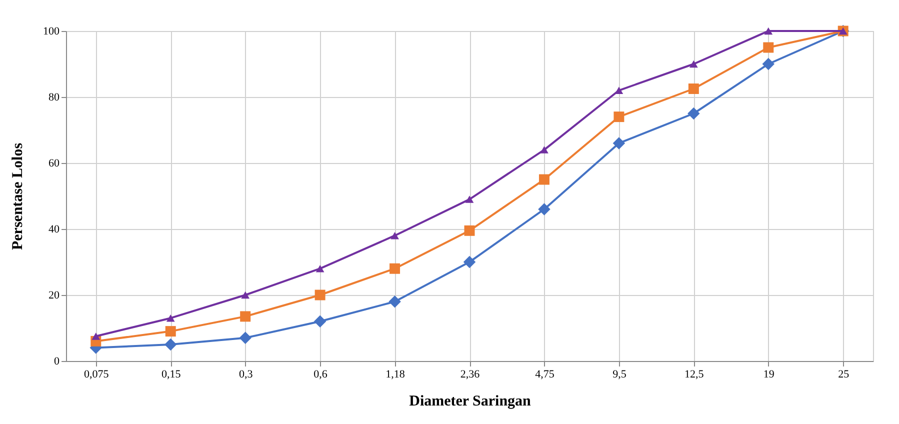 Image resolution: width=899 pixels, height=424 pixels. What do you see at coordinates (171, 374) in the screenshot?
I see `x-tick-label: 0,15` at bounding box center [171, 374].